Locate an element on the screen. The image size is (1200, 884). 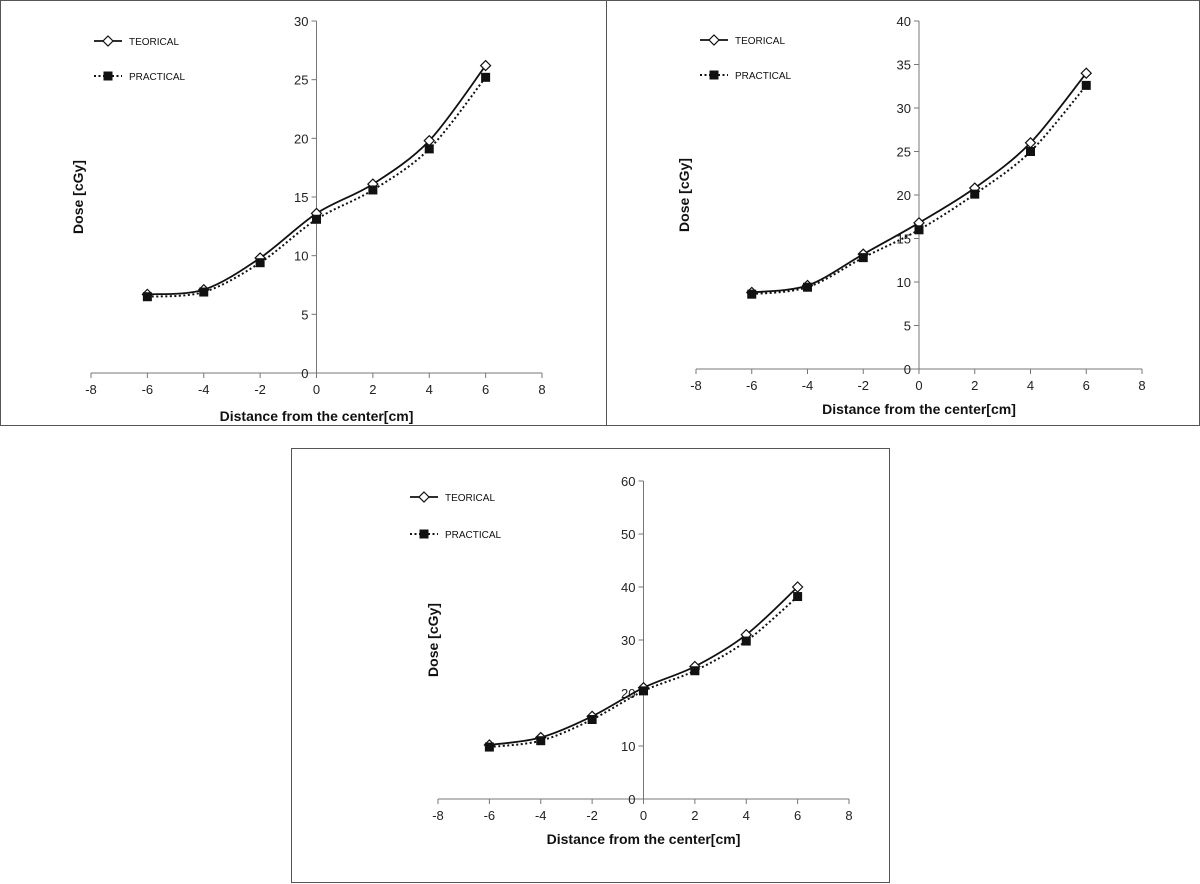
chart1-x-tick-label: 4 is located at coordinates (429, 389).